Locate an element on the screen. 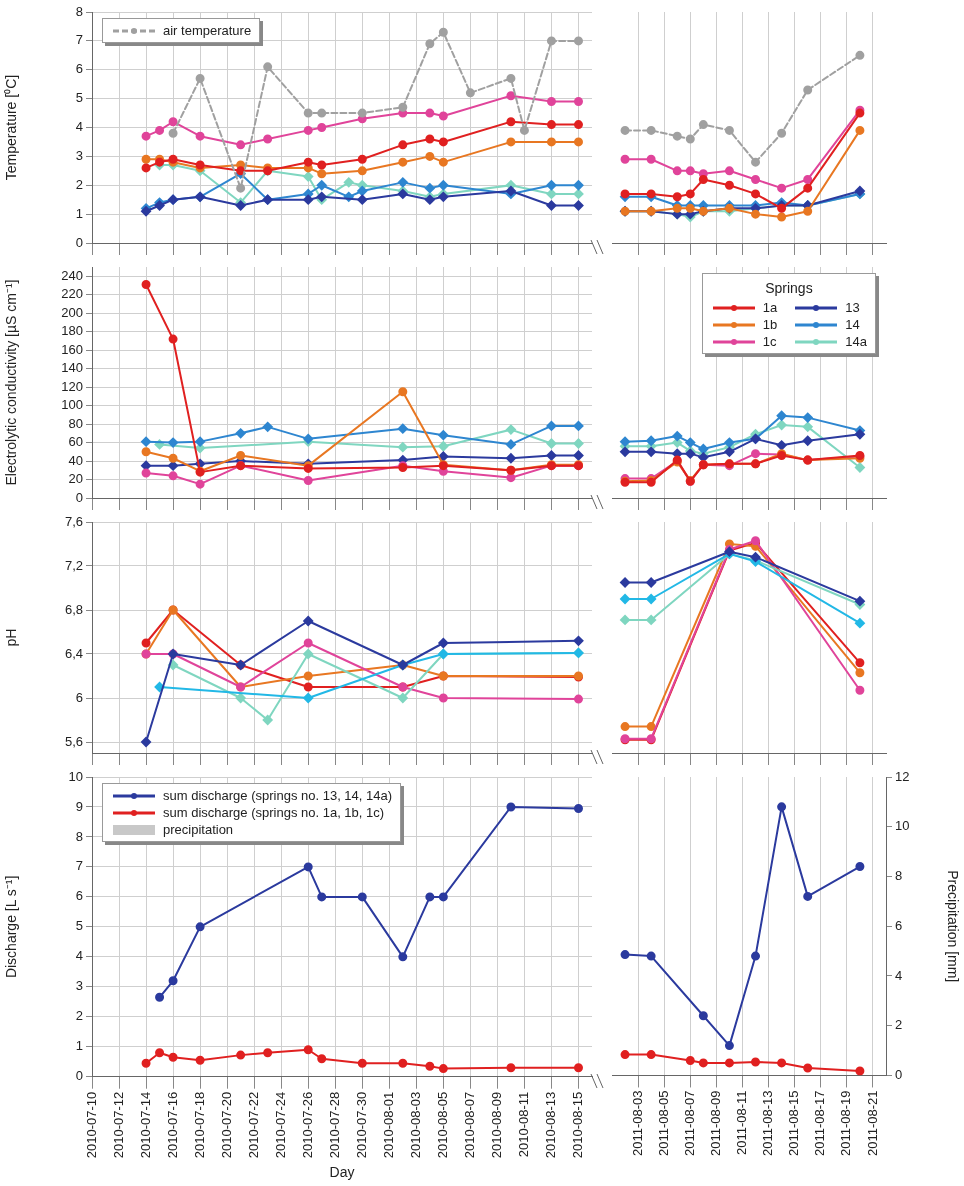 The width and height of the screenshot is (964, 1186). y-tick-label: 140 is located at coordinates (72, 368).